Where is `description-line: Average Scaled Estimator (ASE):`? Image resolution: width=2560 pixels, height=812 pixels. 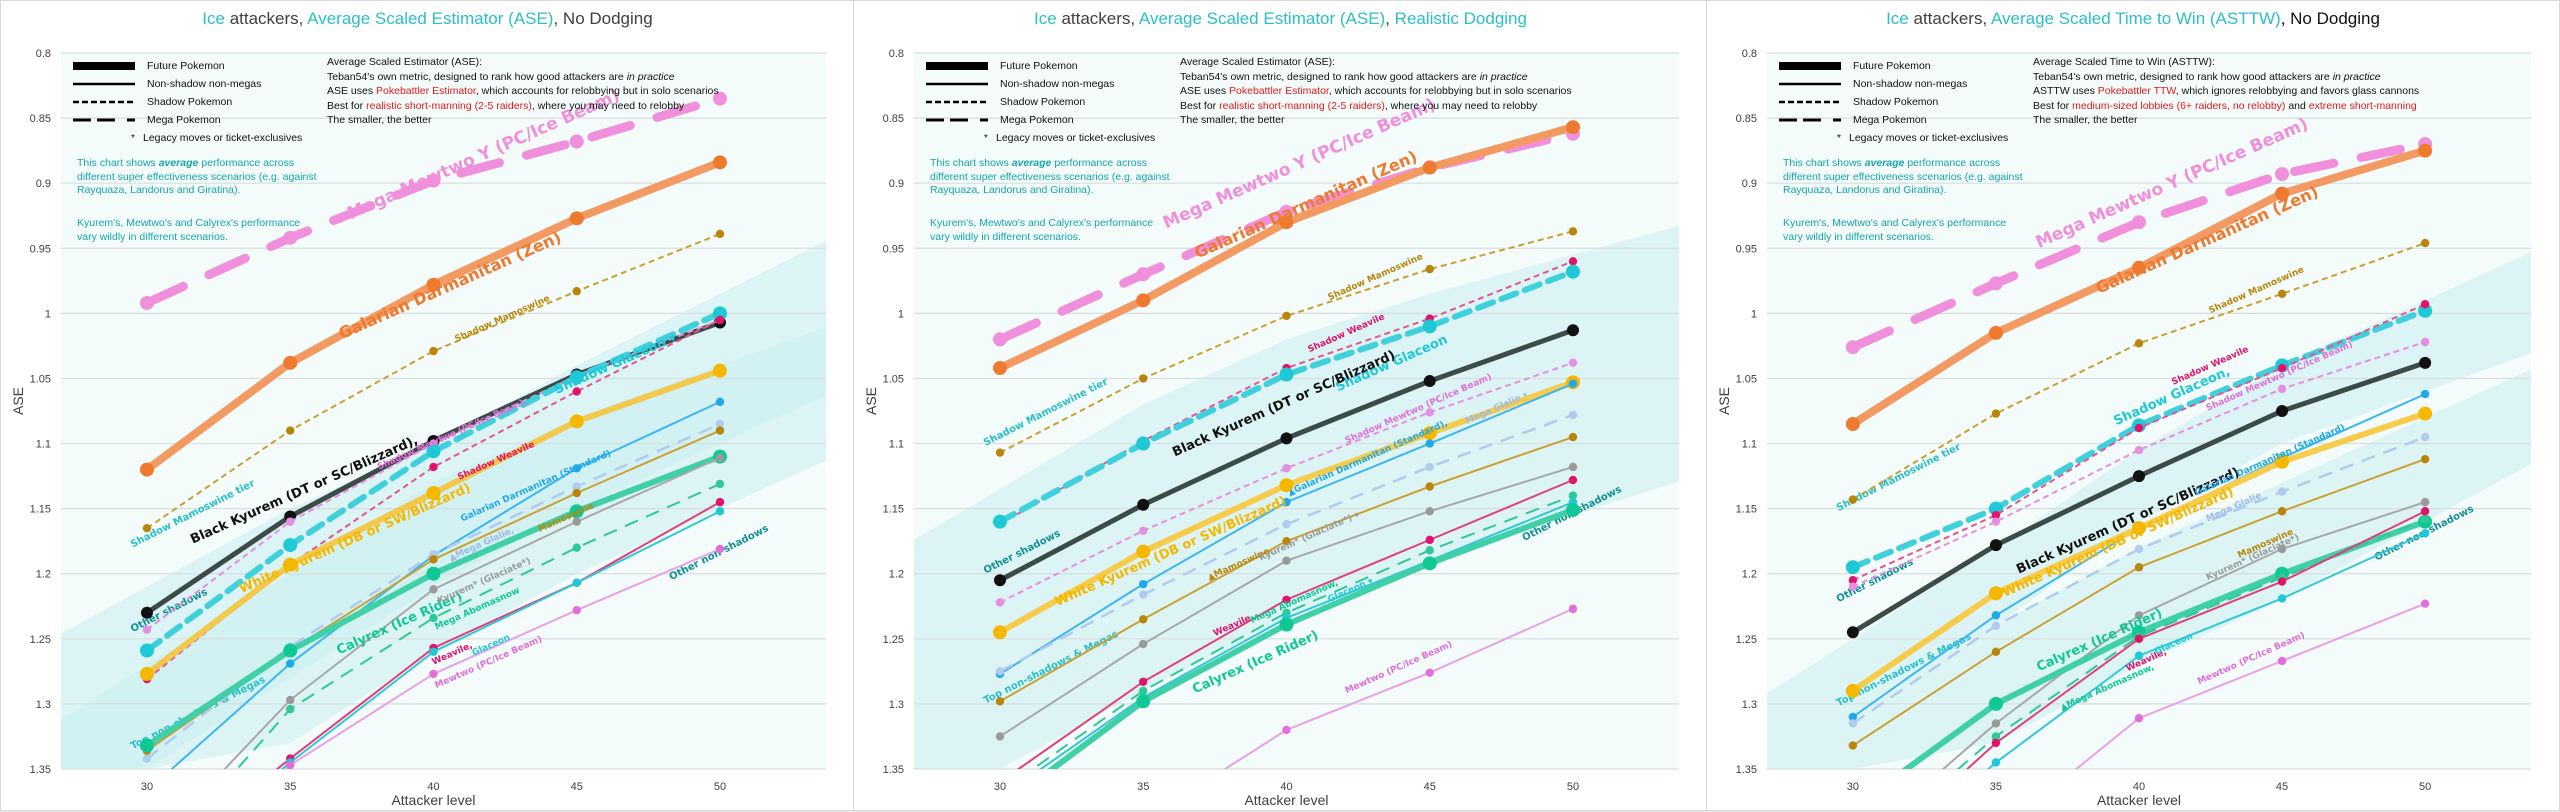 description-line: Average Scaled Estimator (ASE): is located at coordinates (523, 62).